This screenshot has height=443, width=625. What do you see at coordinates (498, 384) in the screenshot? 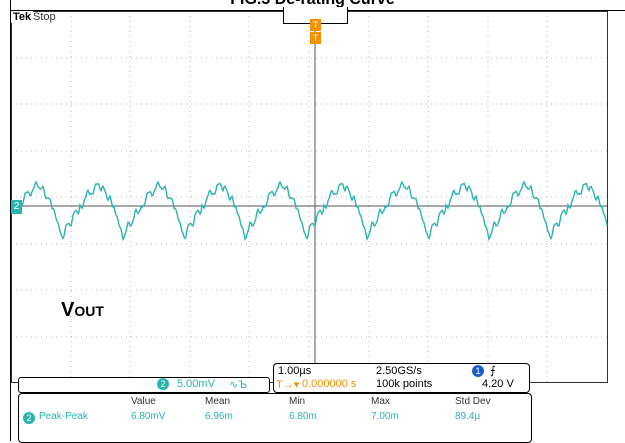
I see `trigger-level: 4.20 V` at bounding box center [498, 384].